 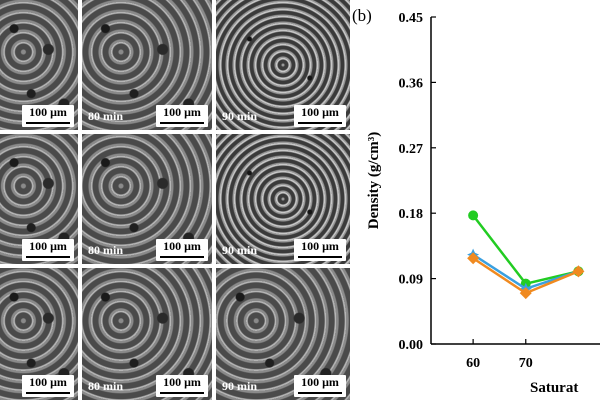 What do you see at coordinates (411, 18) in the screenshot?
I see `y-tick-label: 0.45` at bounding box center [411, 18].